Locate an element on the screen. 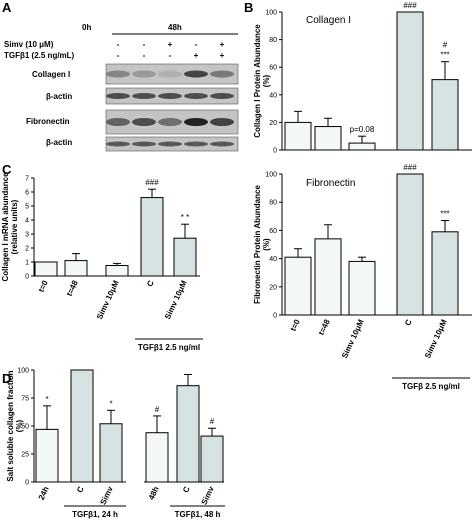  y-tick-label: 7 is located at coordinates (27, 179).